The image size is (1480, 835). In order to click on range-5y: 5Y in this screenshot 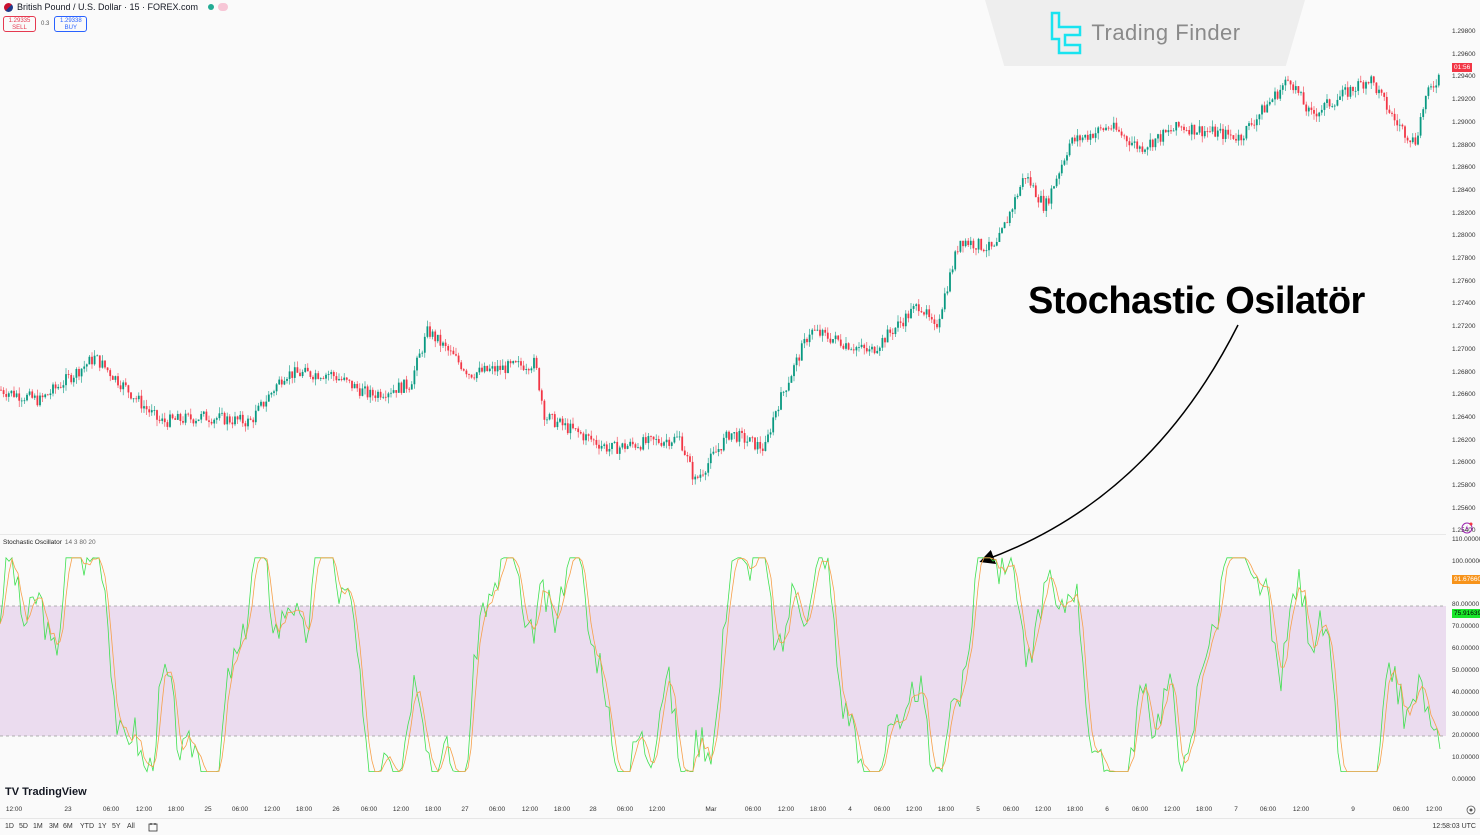, I will do `click(116, 826)`.